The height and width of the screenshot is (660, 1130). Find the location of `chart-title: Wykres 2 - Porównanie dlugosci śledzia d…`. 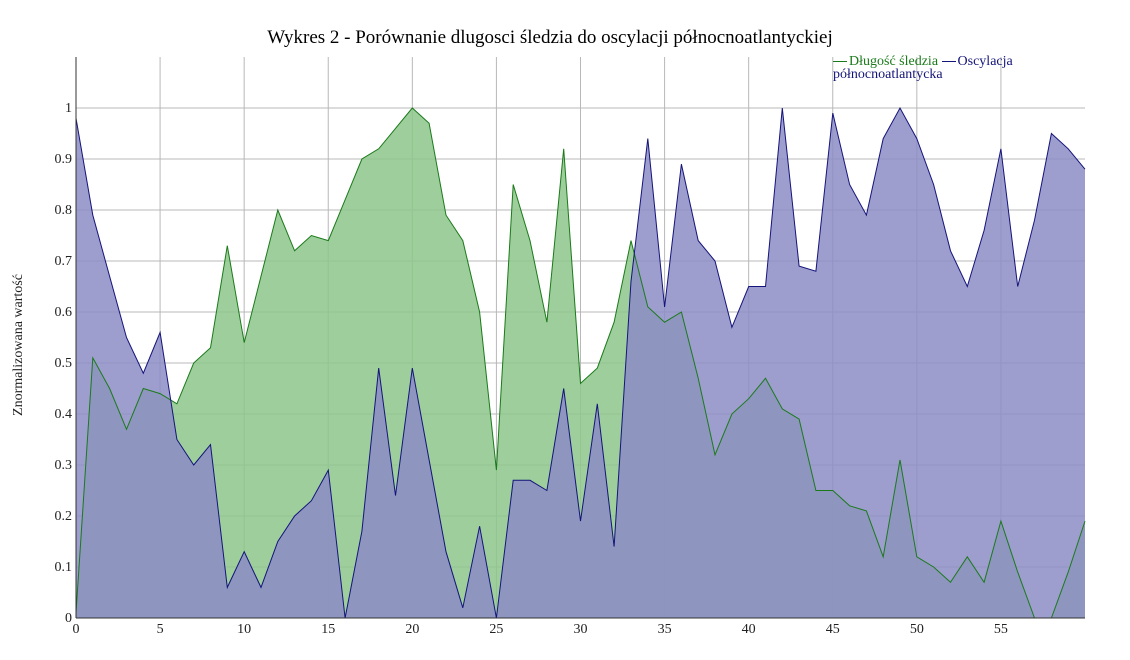

chart-title: Wykres 2 - Porównanie dlugosci śledzia d… is located at coordinates (550, 37).